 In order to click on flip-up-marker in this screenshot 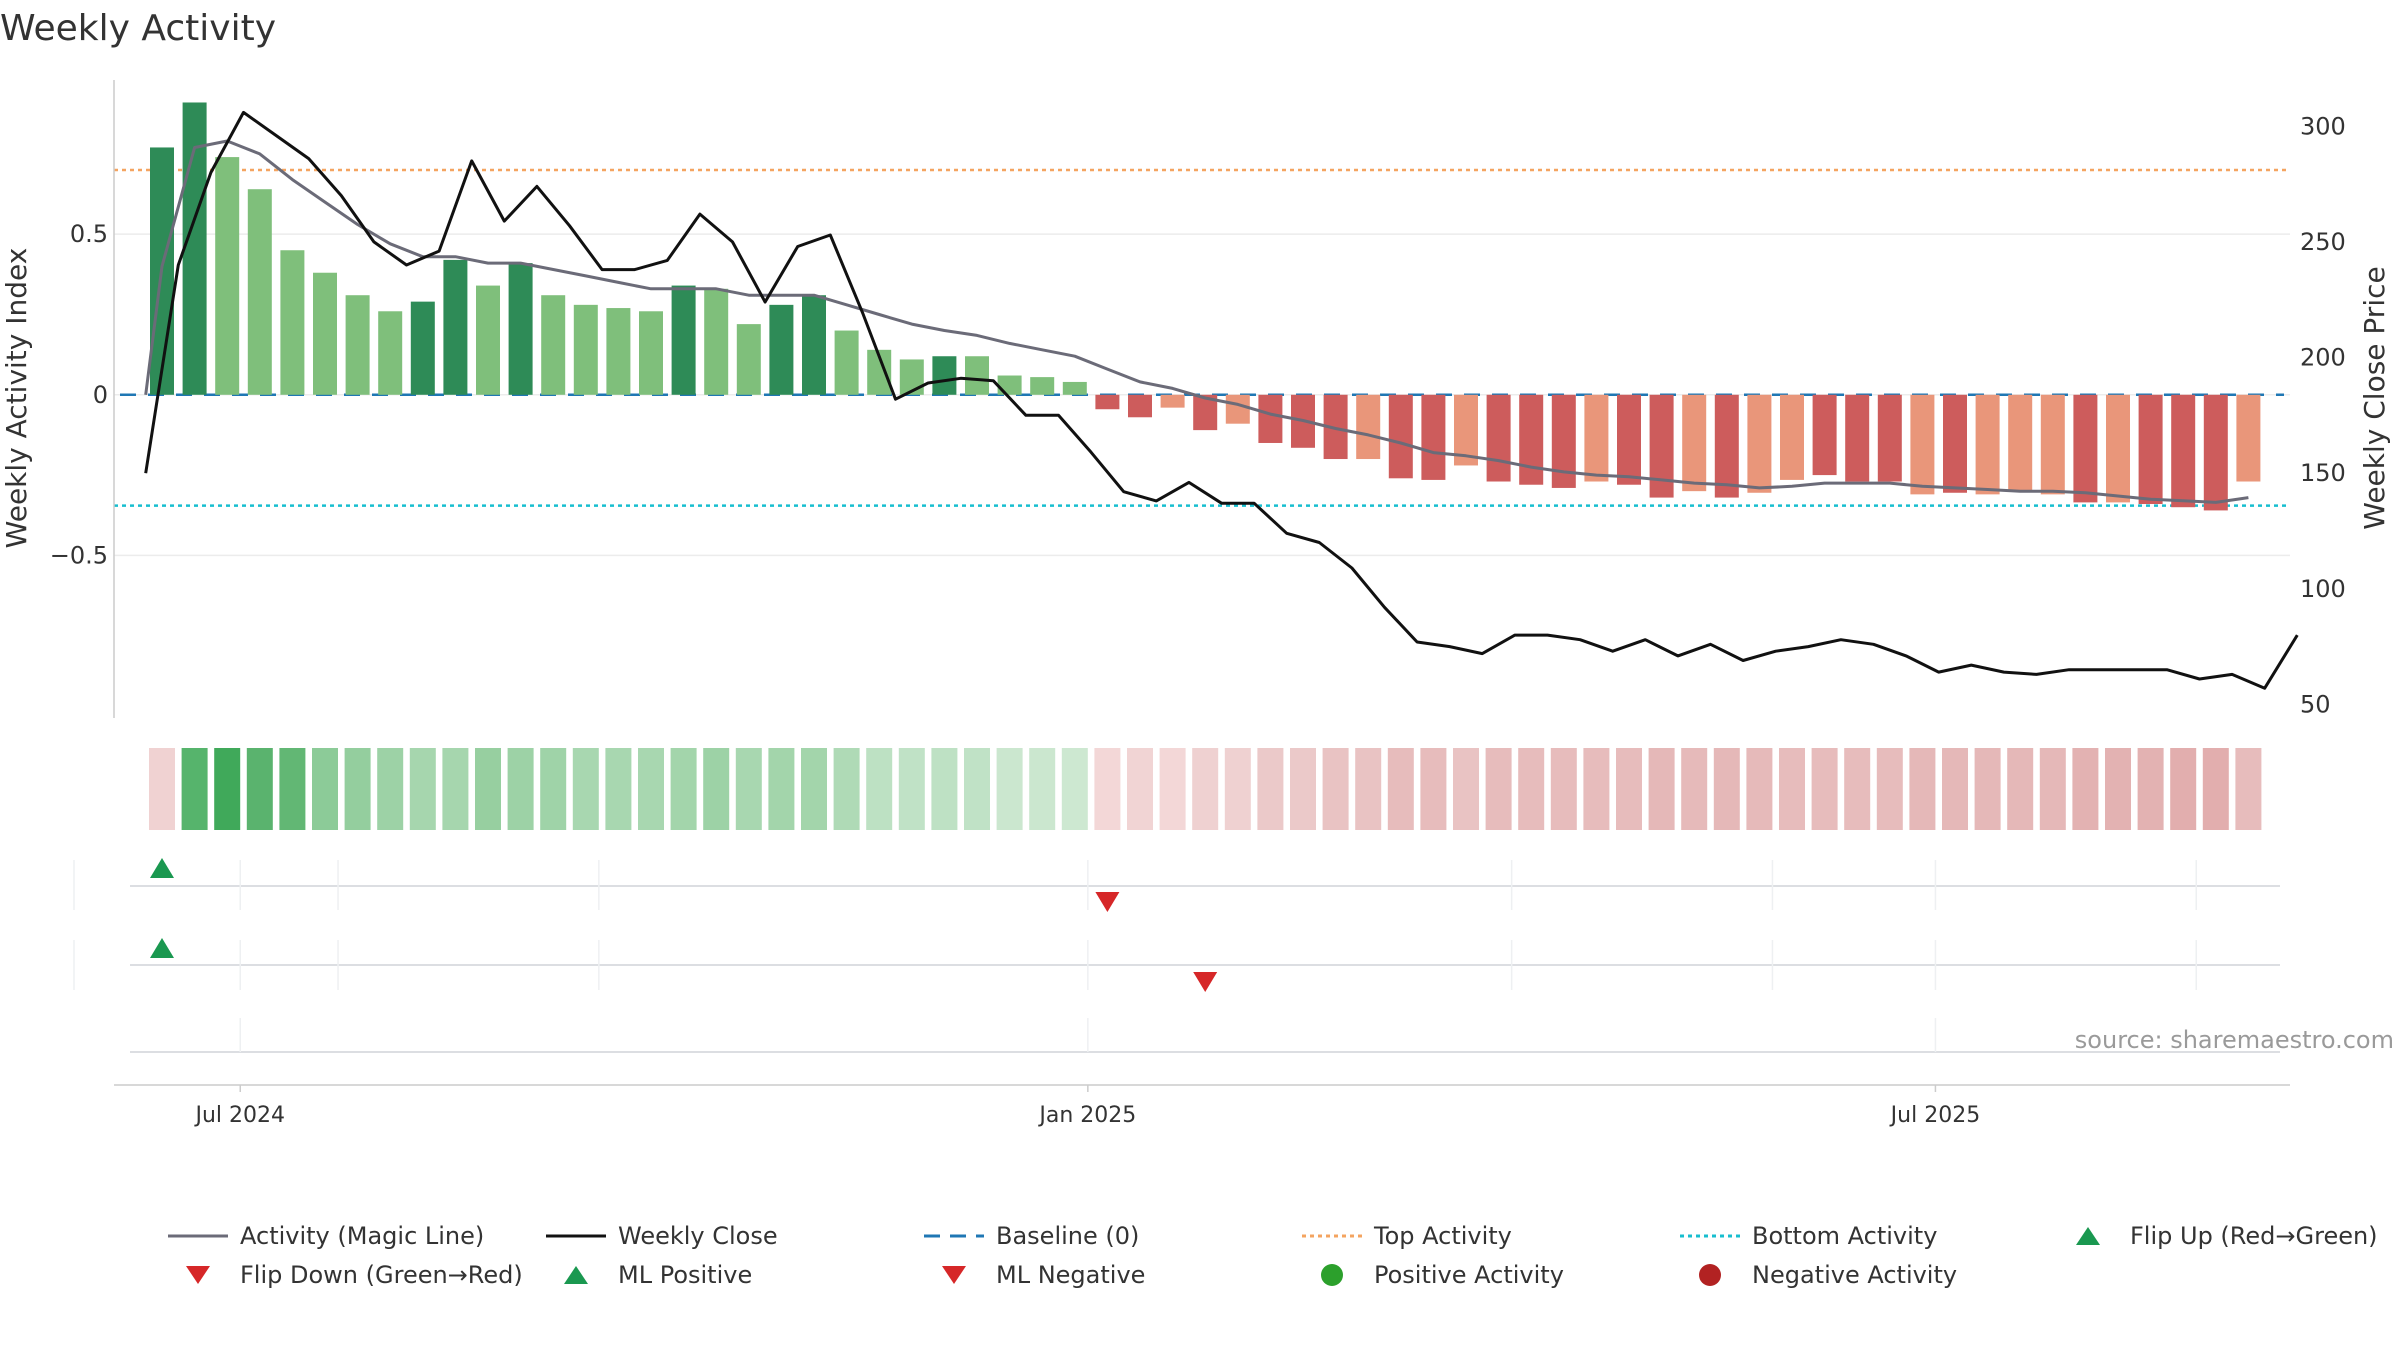, I will do `click(162, 868)`.